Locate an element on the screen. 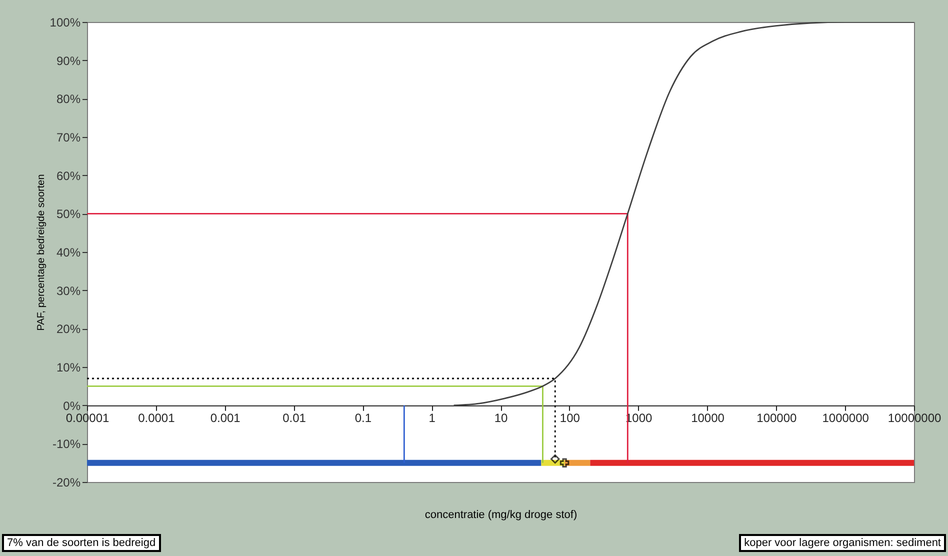  y-tick-label: -20% is located at coordinates (66, 483).